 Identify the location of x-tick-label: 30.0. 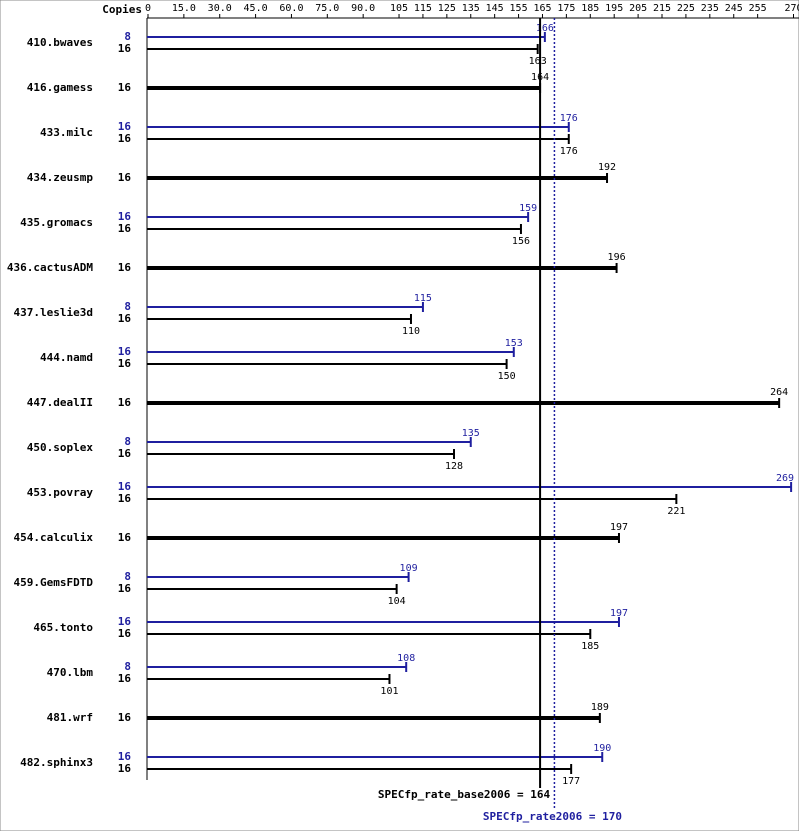
(220, 8).